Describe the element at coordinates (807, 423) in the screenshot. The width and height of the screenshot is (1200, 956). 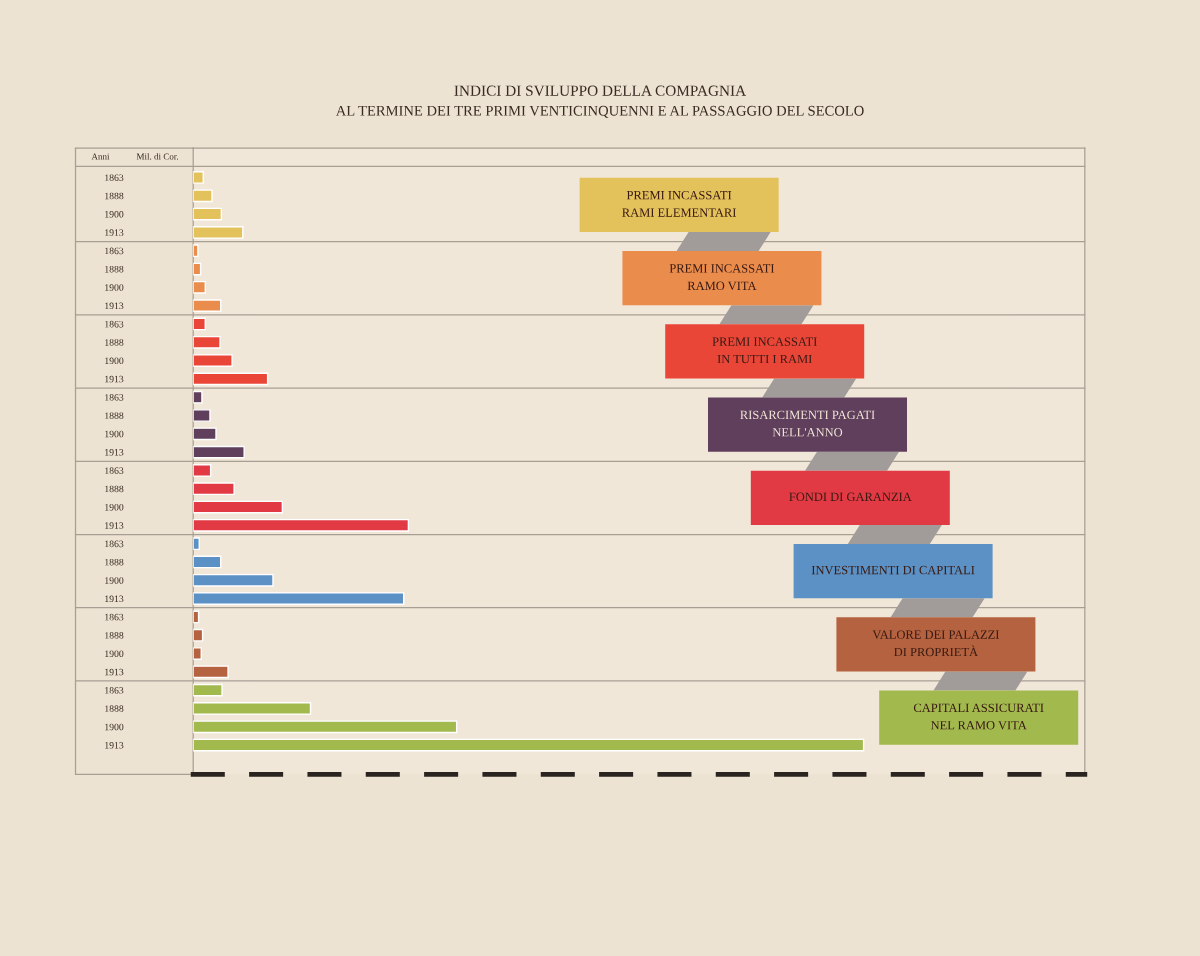
I see `text: RISARCIMENTI PAGATI NELL'ANNO` at that location.